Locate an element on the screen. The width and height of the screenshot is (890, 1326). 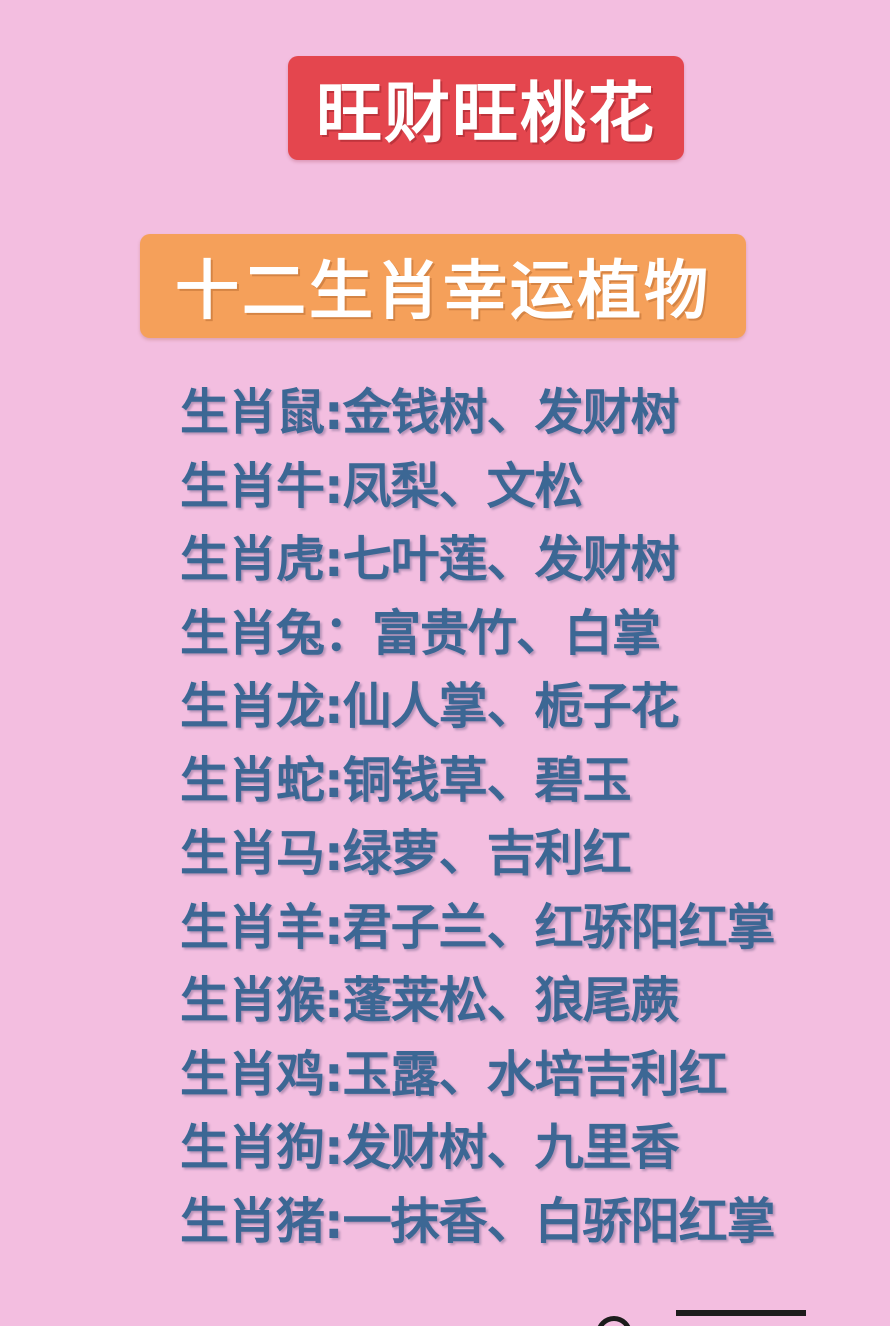
zodiac-item-ox: 生肖牛:凤梨、文松 is located at coordinates (382, 486).